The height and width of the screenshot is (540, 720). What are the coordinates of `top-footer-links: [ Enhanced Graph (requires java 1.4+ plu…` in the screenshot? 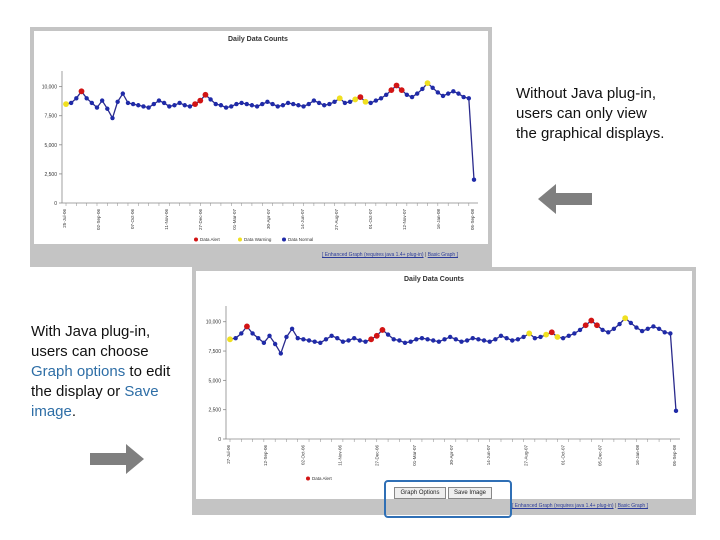 It's located at (390, 255).